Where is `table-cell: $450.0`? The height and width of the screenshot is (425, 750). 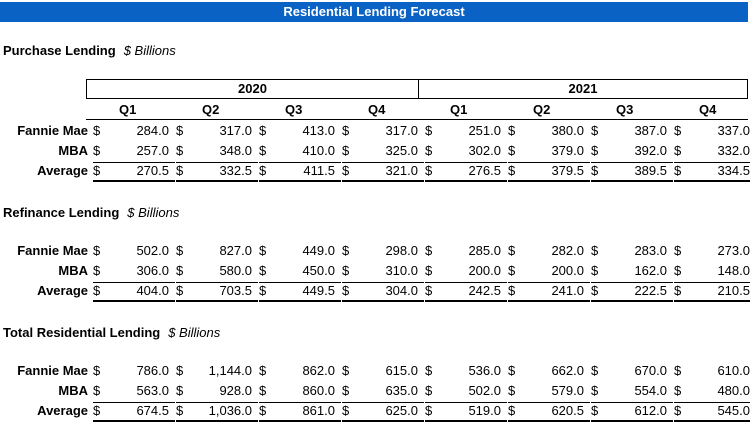 table-cell: $450.0 is located at coordinates (300, 271).